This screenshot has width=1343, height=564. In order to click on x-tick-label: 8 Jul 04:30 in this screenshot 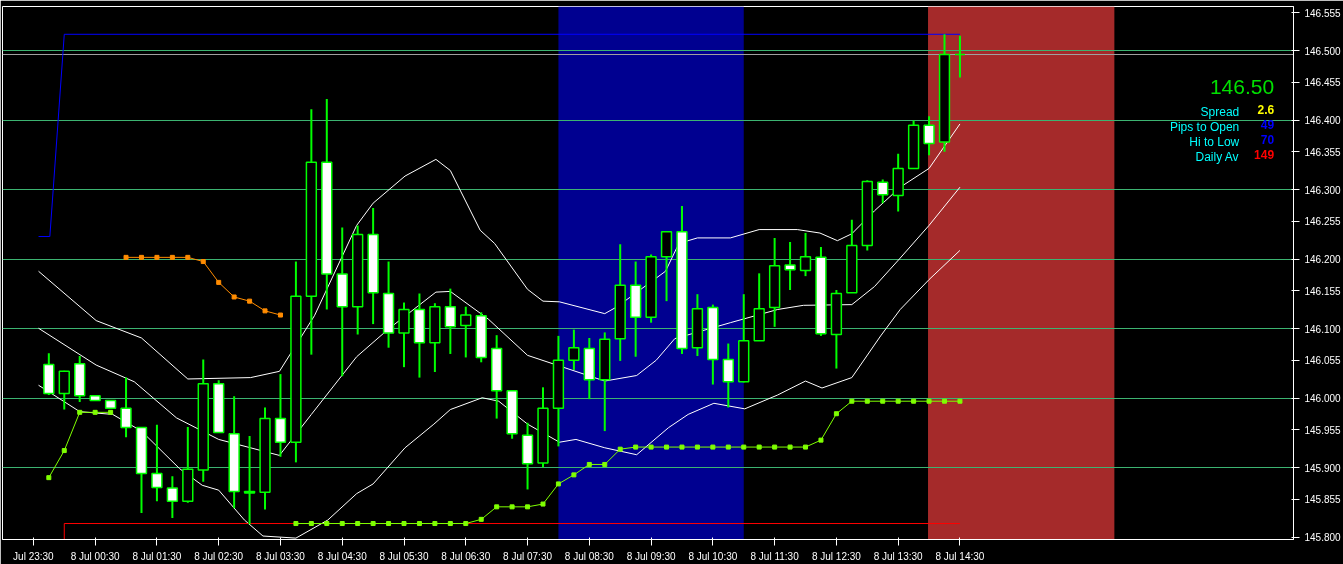, I will do `click(342, 556)`.